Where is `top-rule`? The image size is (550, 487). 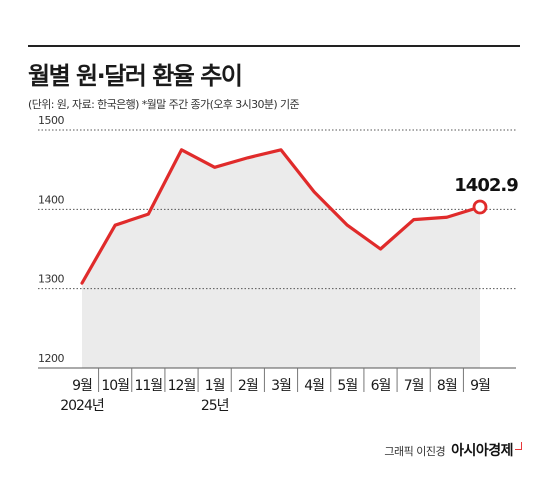
top-rule is located at coordinates (274, 46).